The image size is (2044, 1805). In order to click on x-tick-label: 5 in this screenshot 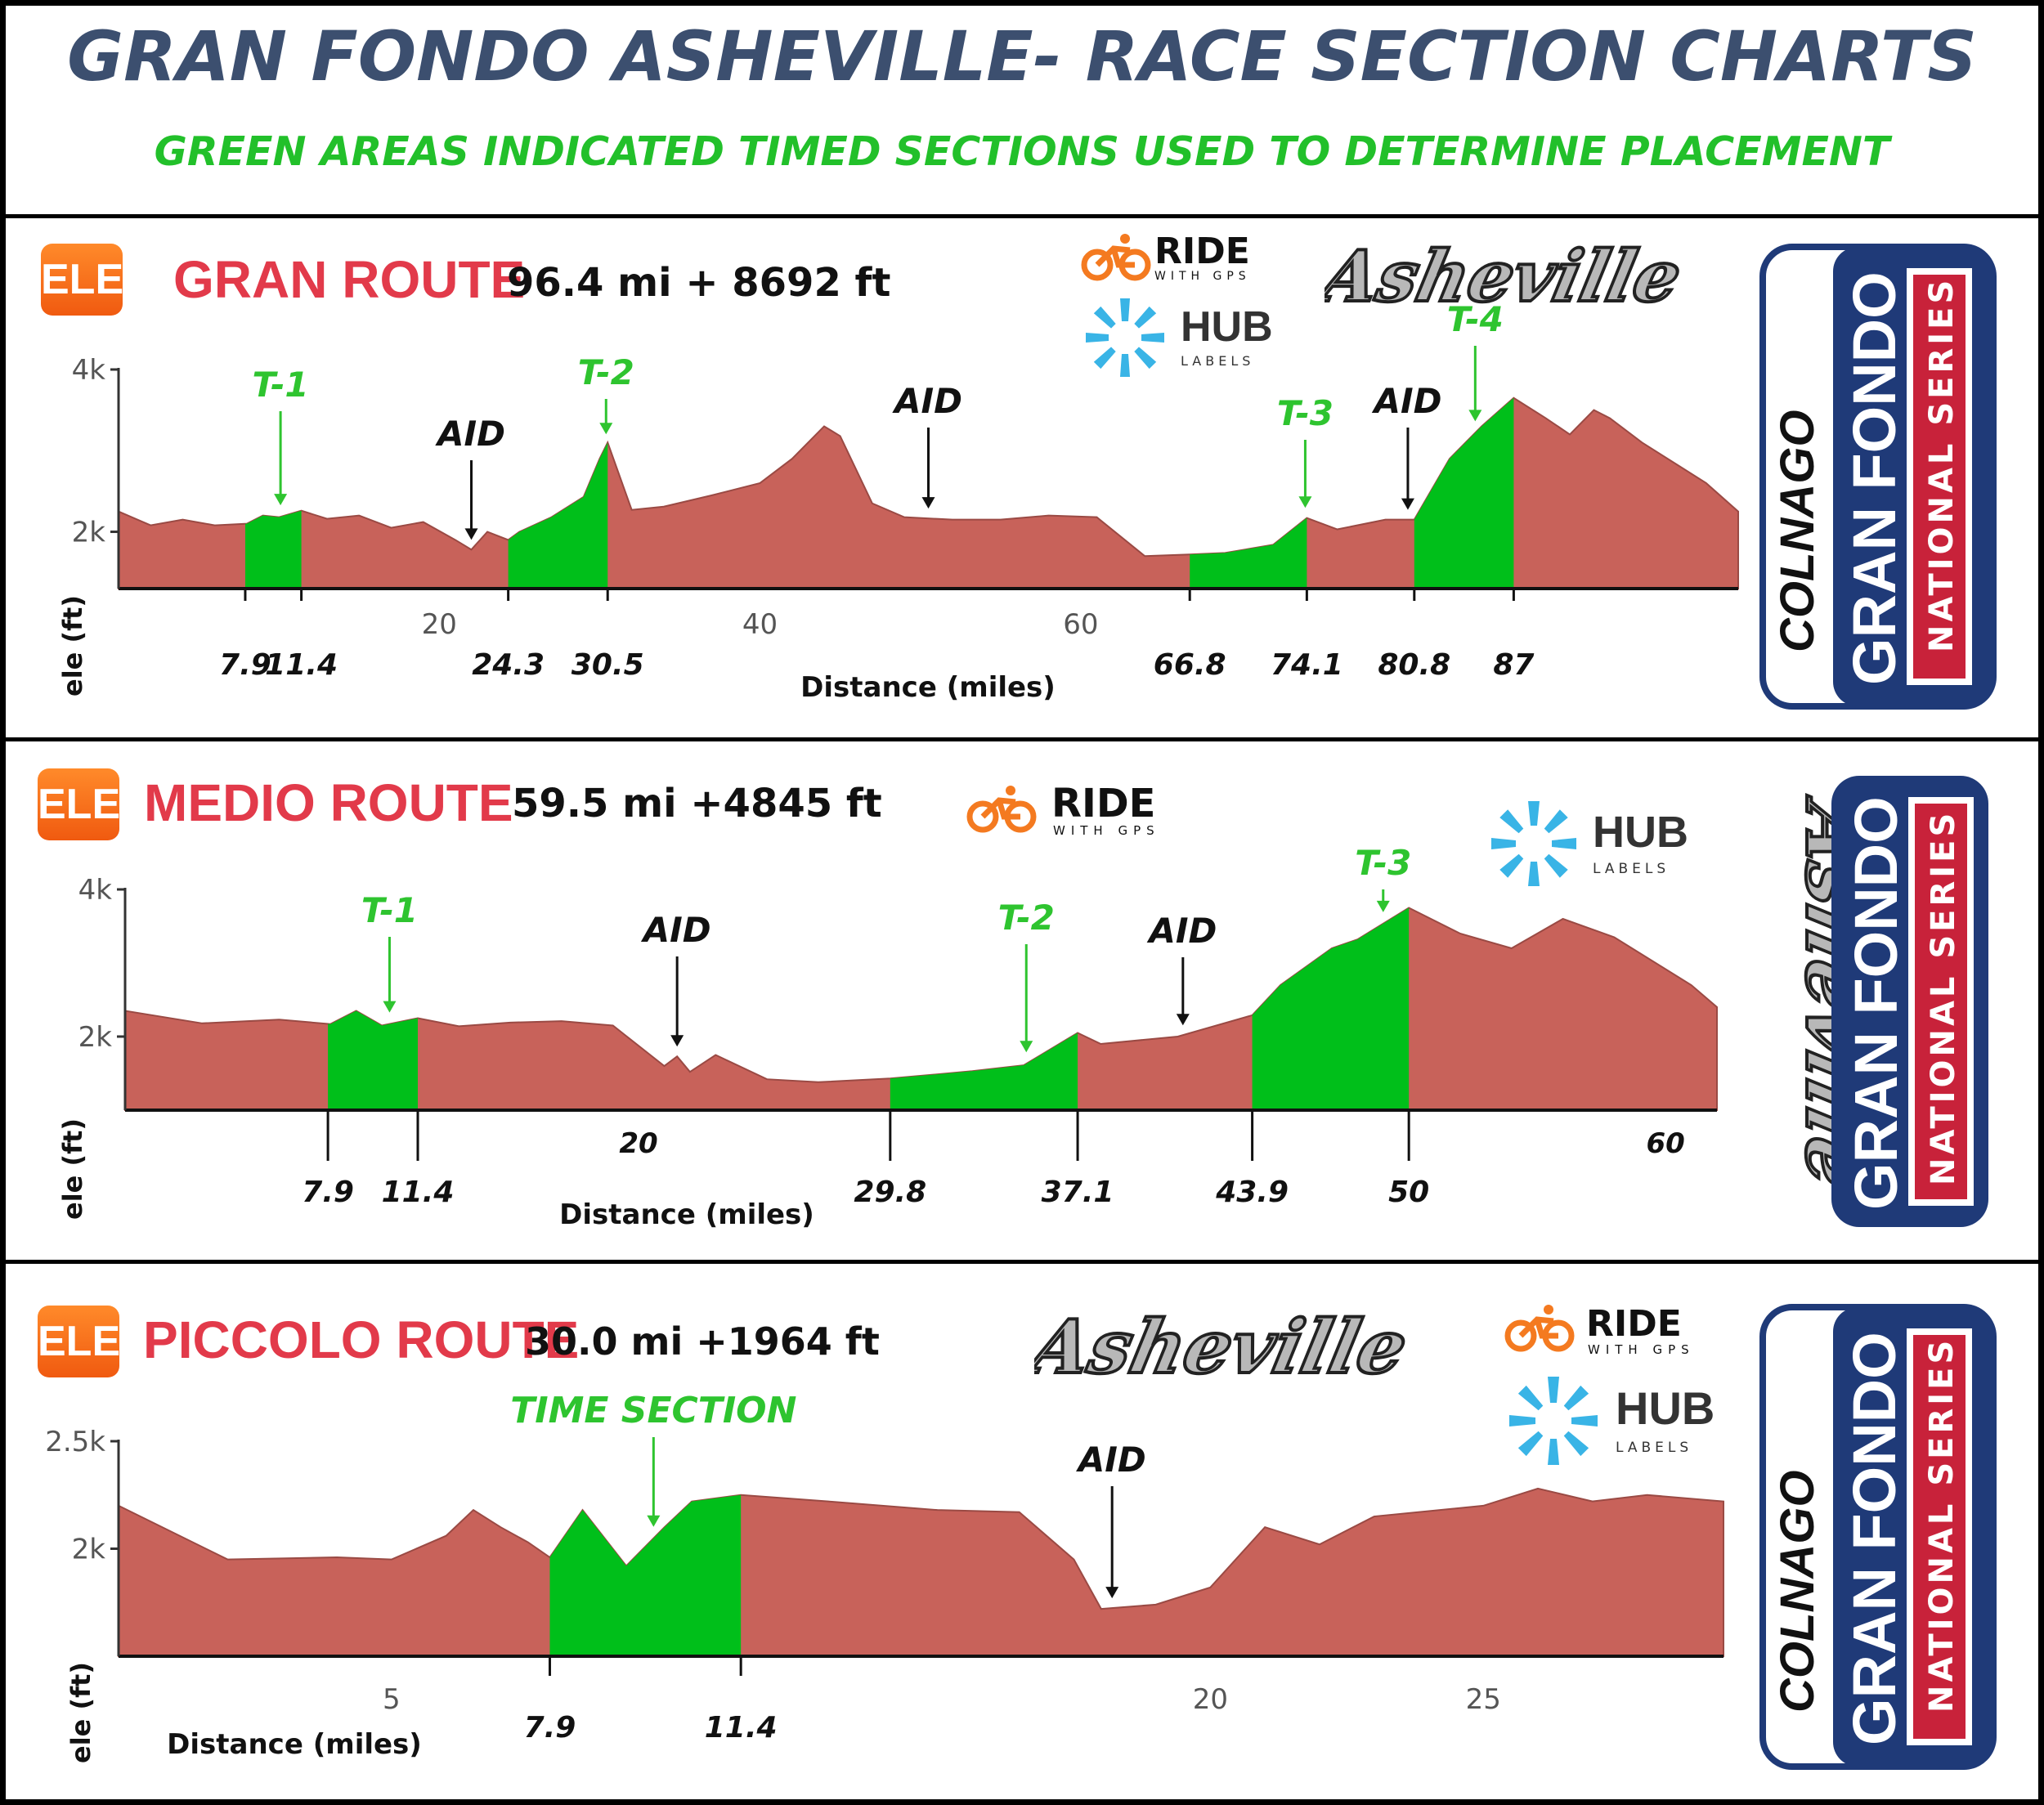, I will do `click(392, 1699)`.